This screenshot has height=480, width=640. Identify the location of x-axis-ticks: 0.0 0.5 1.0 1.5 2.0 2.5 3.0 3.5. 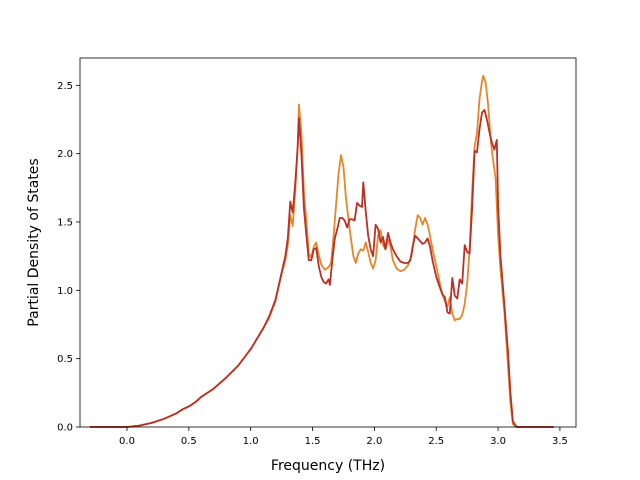
(343, 437).